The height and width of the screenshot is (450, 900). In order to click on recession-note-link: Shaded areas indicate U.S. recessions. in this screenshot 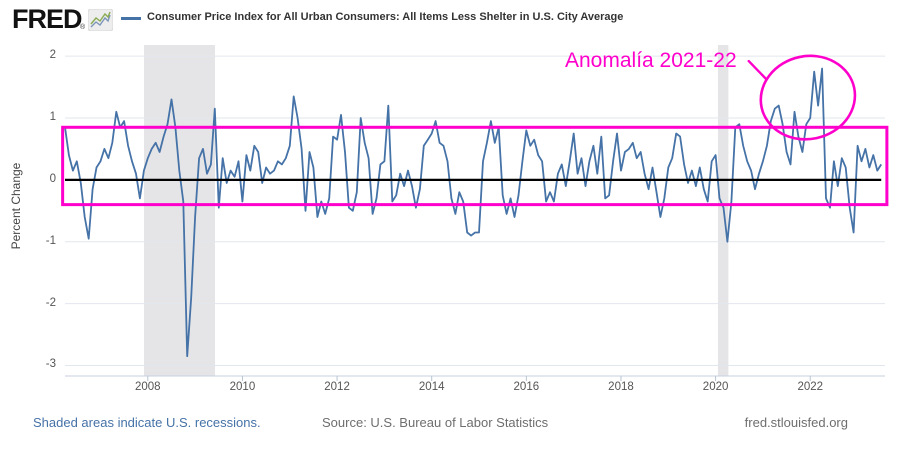, I will do `click(147, 422)`.